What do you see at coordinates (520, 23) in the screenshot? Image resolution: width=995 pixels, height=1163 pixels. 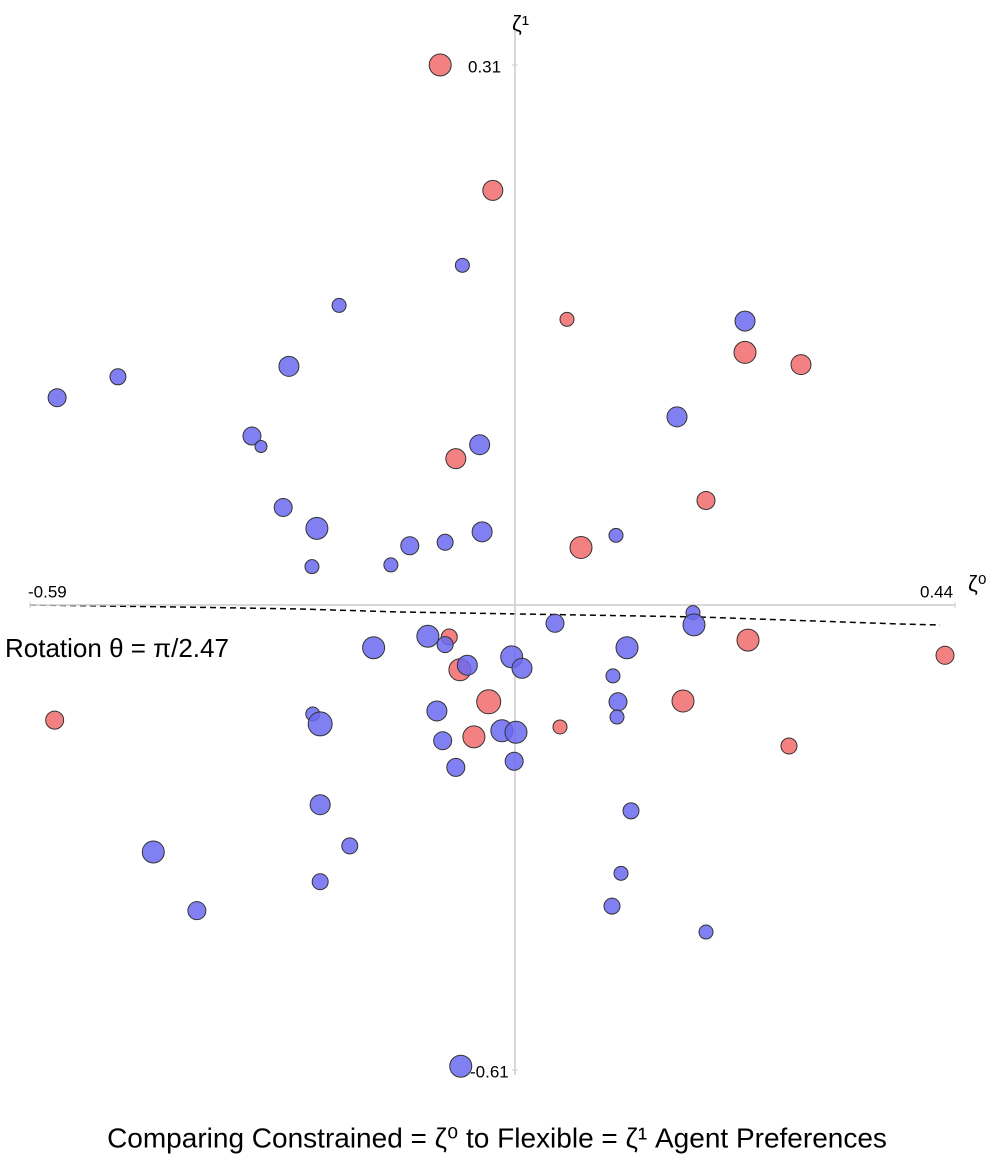 I see `y-axis-label: ζ¹` at bounding box center [520, 23].